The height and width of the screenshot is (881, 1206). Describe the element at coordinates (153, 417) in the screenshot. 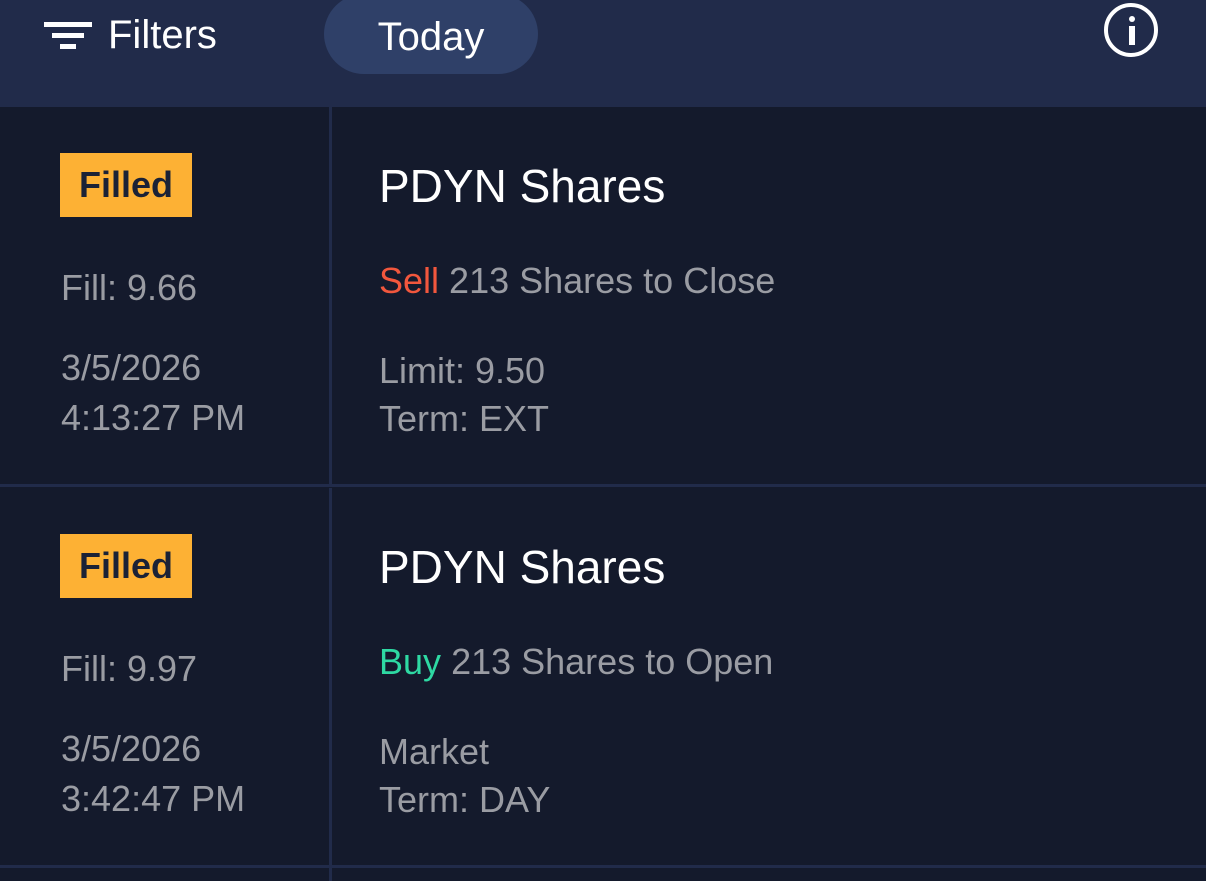

I see `order-time: 4:13:27 PM` at that location.